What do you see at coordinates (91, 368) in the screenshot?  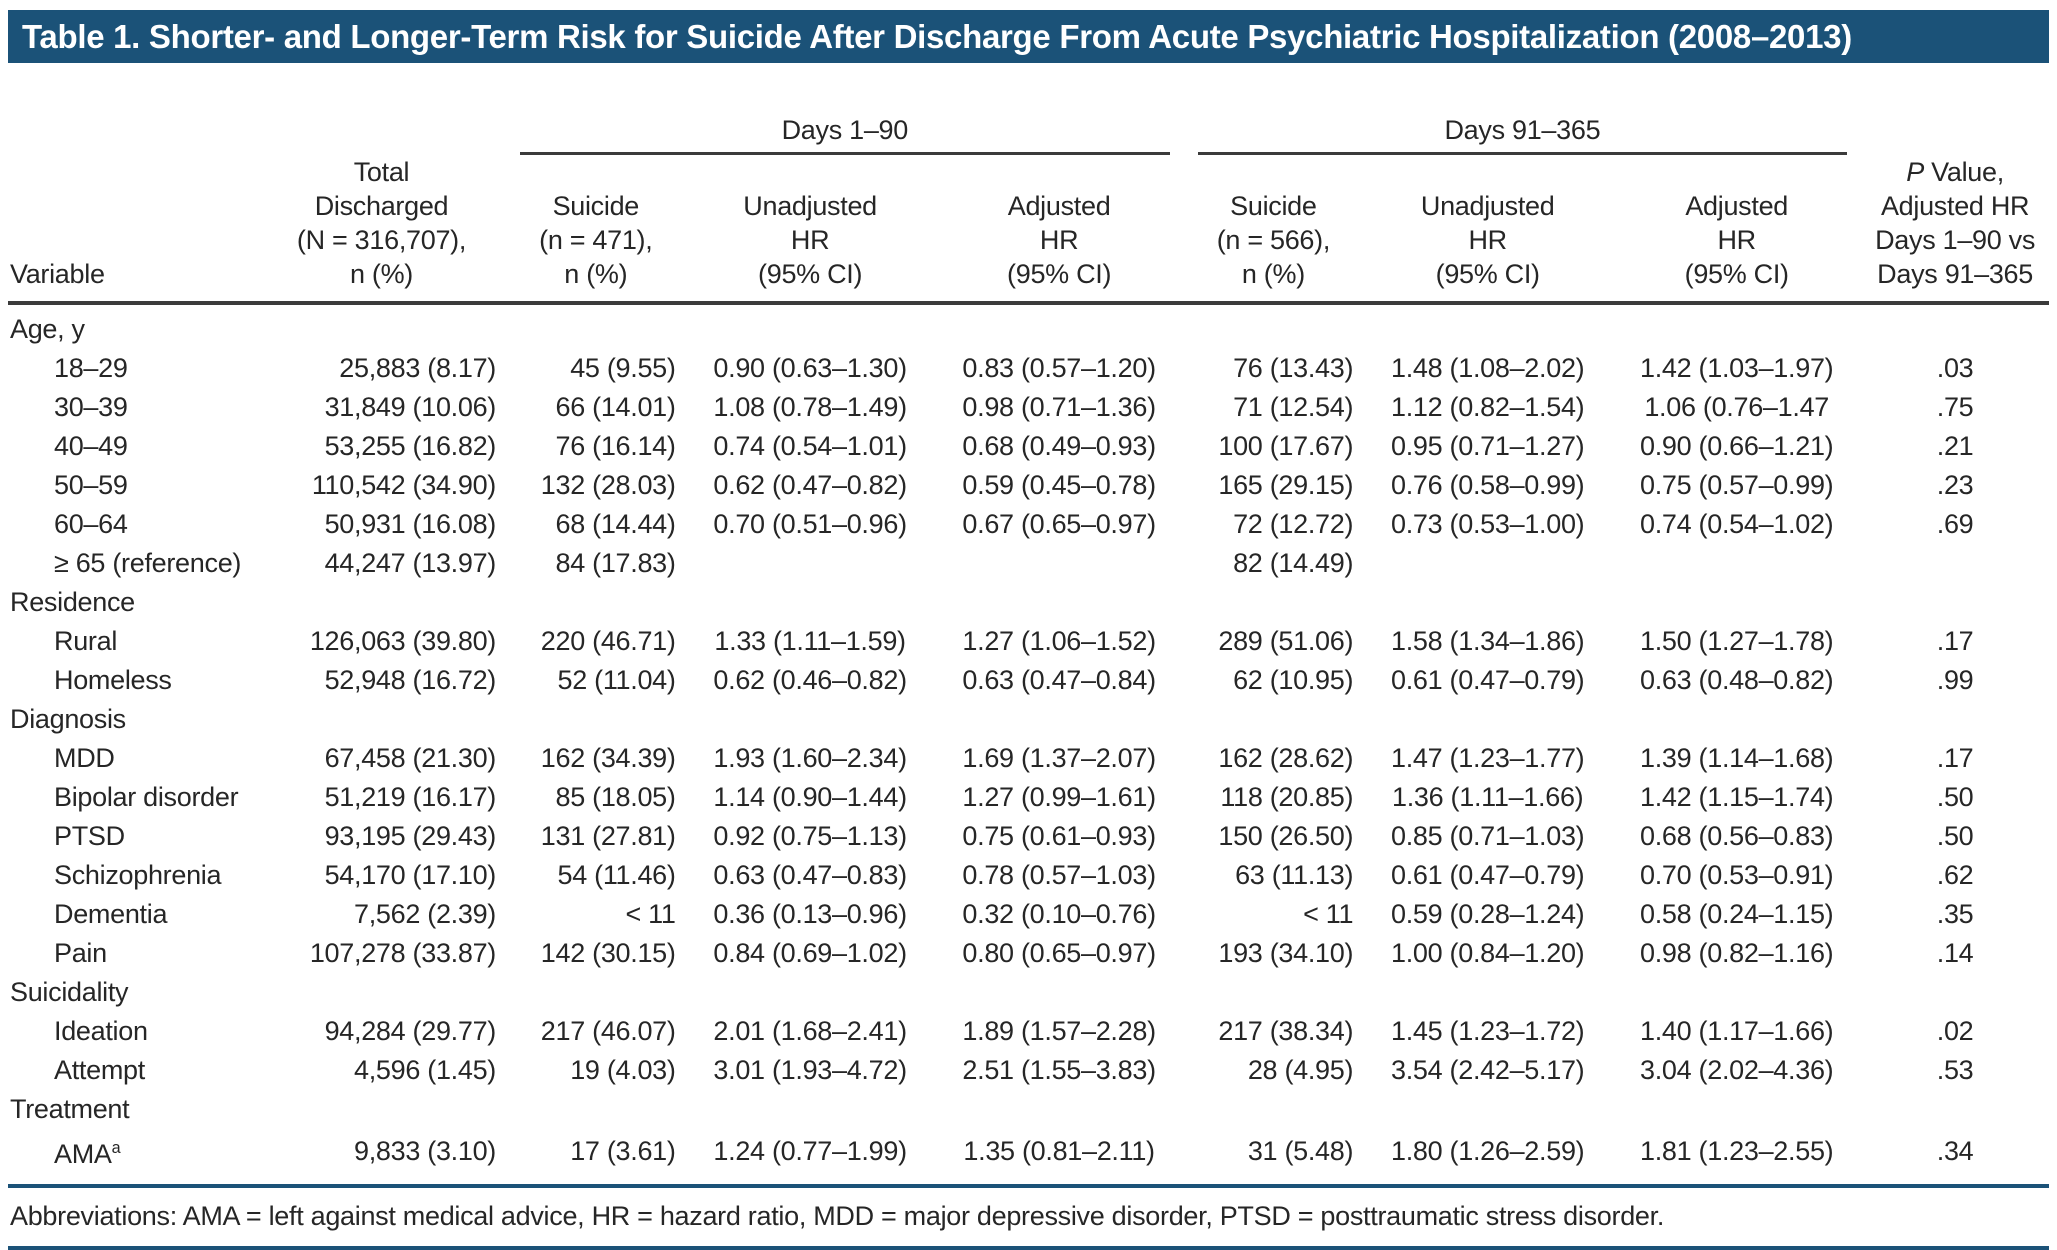 I see `row-label: 18–29` at bounding box center [91, 368].